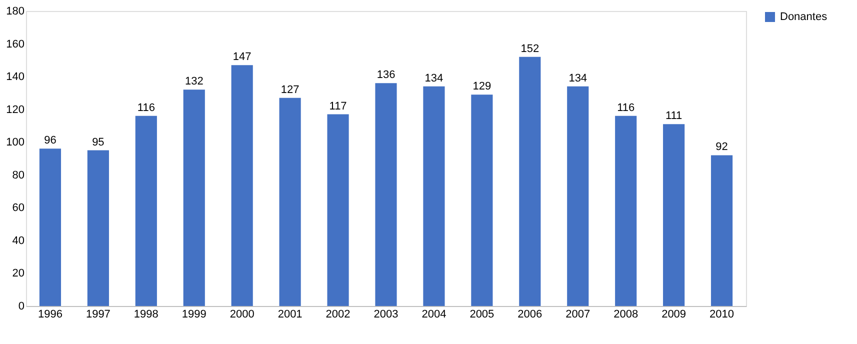  Describe the element at coordinates (194, 82) in the screenshot. I see `data-label: 132` at that location.